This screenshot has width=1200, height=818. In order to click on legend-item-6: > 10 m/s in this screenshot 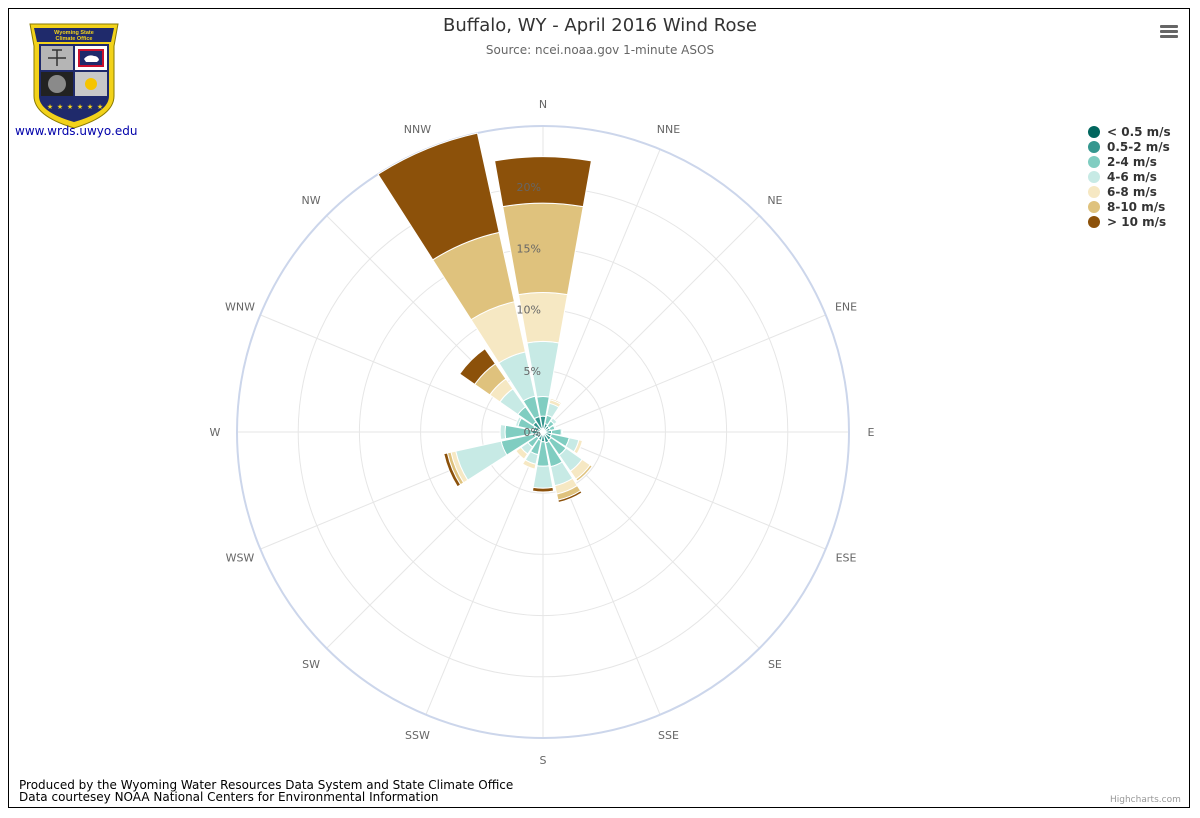, I will do `click(1129, 221)`.